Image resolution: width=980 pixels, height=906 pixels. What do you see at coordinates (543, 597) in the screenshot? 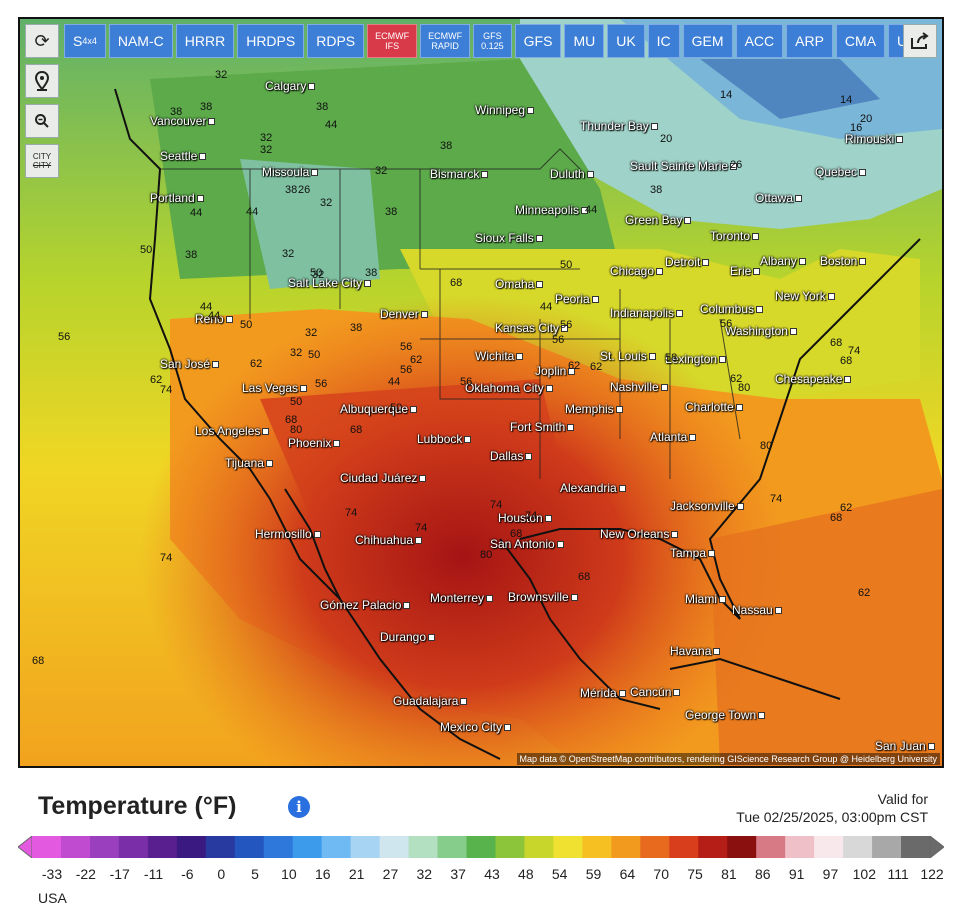
I see `city-label: Brownsville` at bounding box center [543, 597].